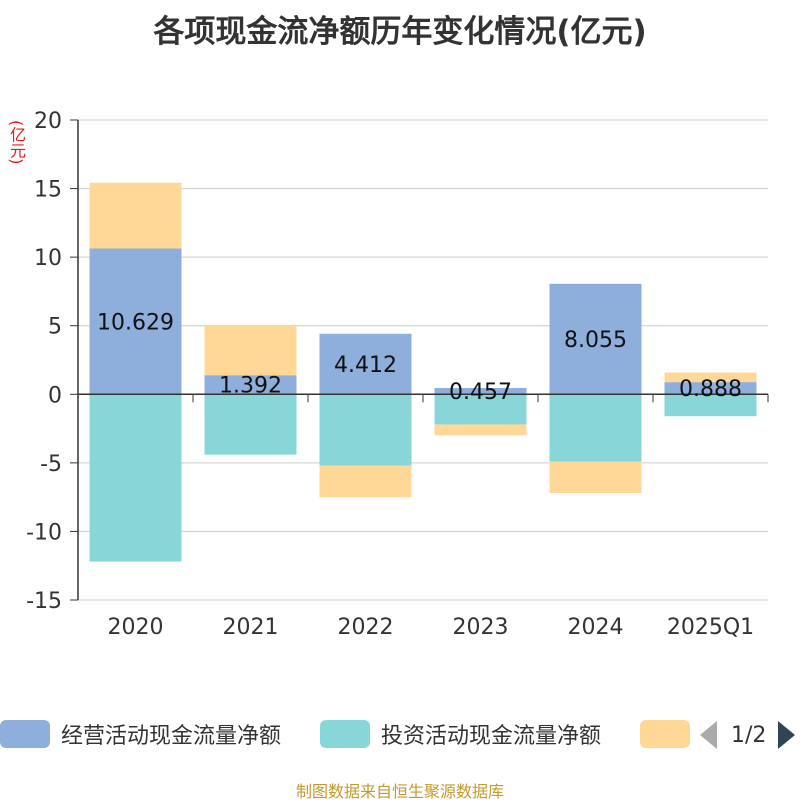 The image size is (800, 802). What do you see at coordinates (366, 627) in the screenshot?
I see `x-tick-label: 2022` at bounding box center [366, 627].